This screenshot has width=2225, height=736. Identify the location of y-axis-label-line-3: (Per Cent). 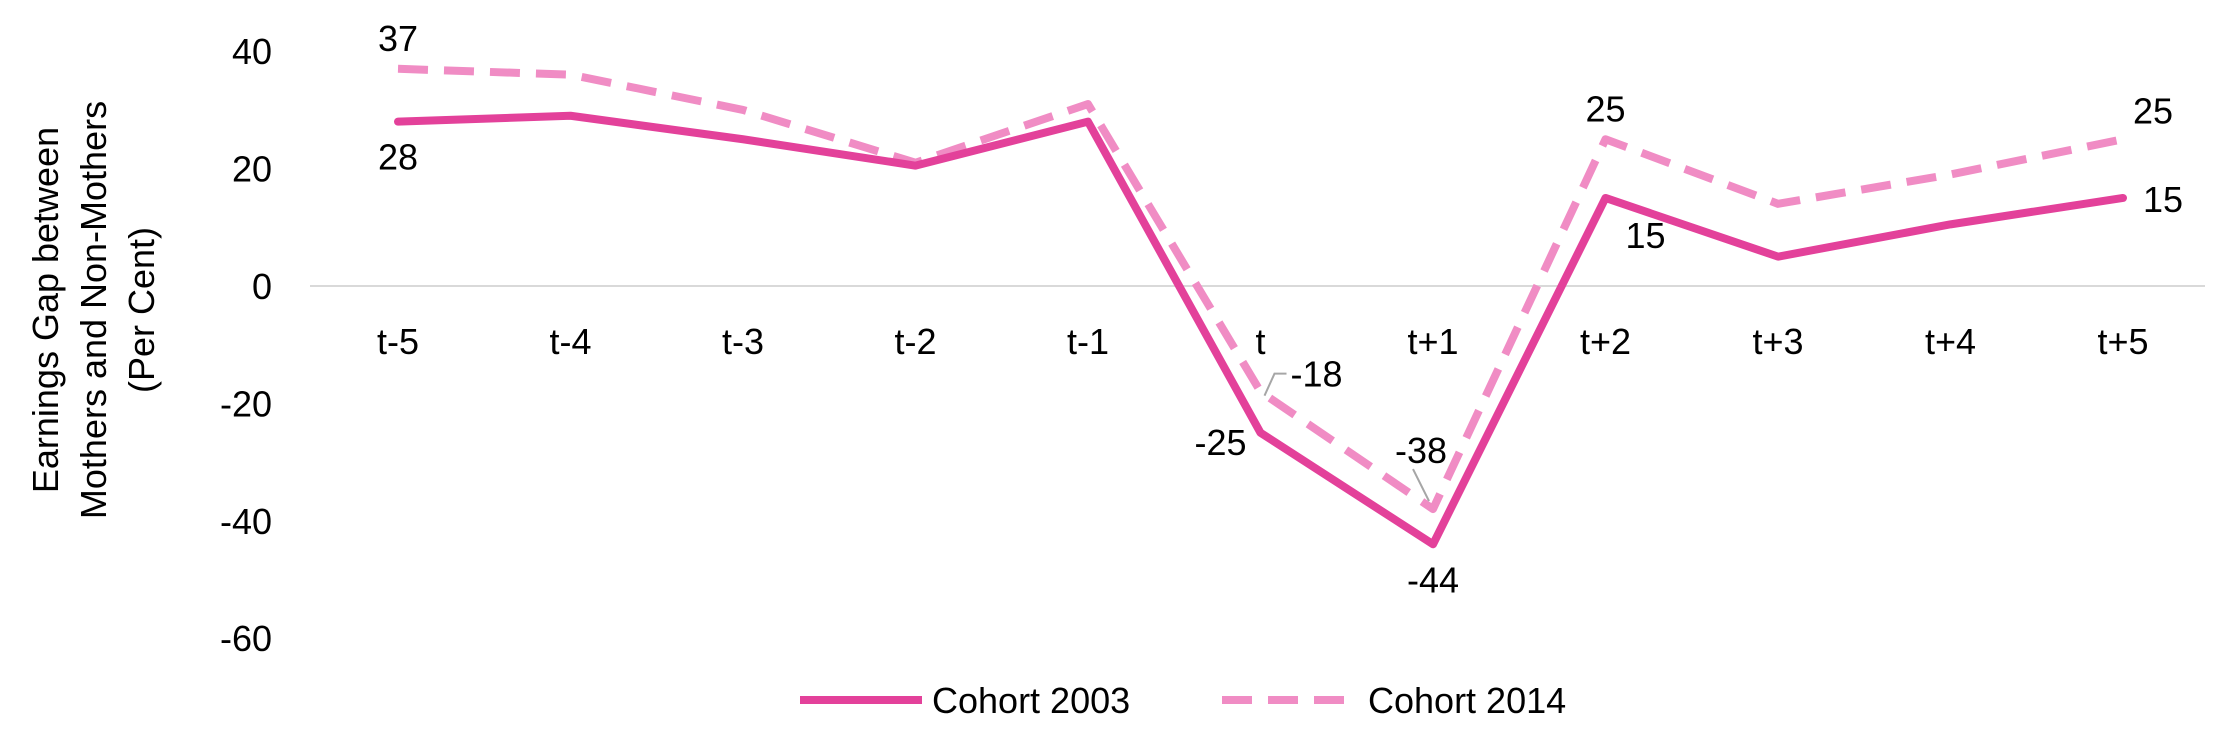
(141, 310).